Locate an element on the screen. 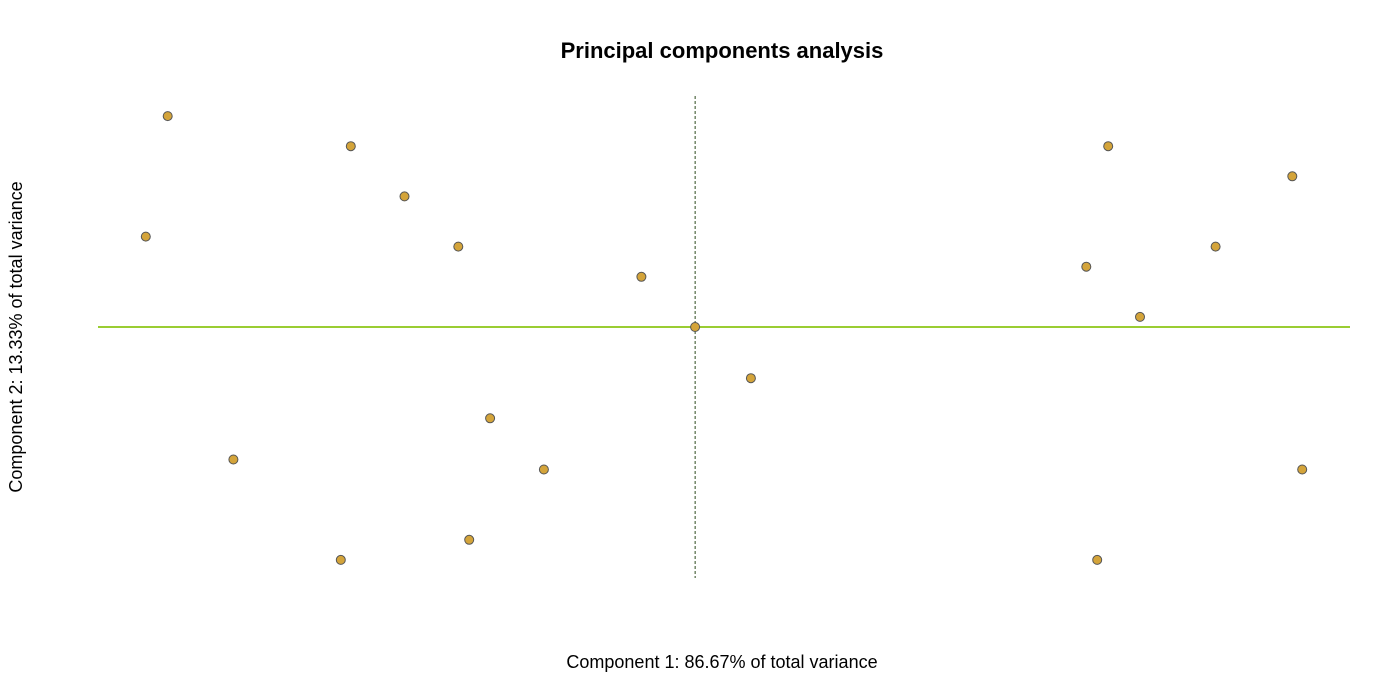 The image size is (1400, 700). y-axis-label: Component 2: 13.33% of total variance is located at coordinates (16, 336).